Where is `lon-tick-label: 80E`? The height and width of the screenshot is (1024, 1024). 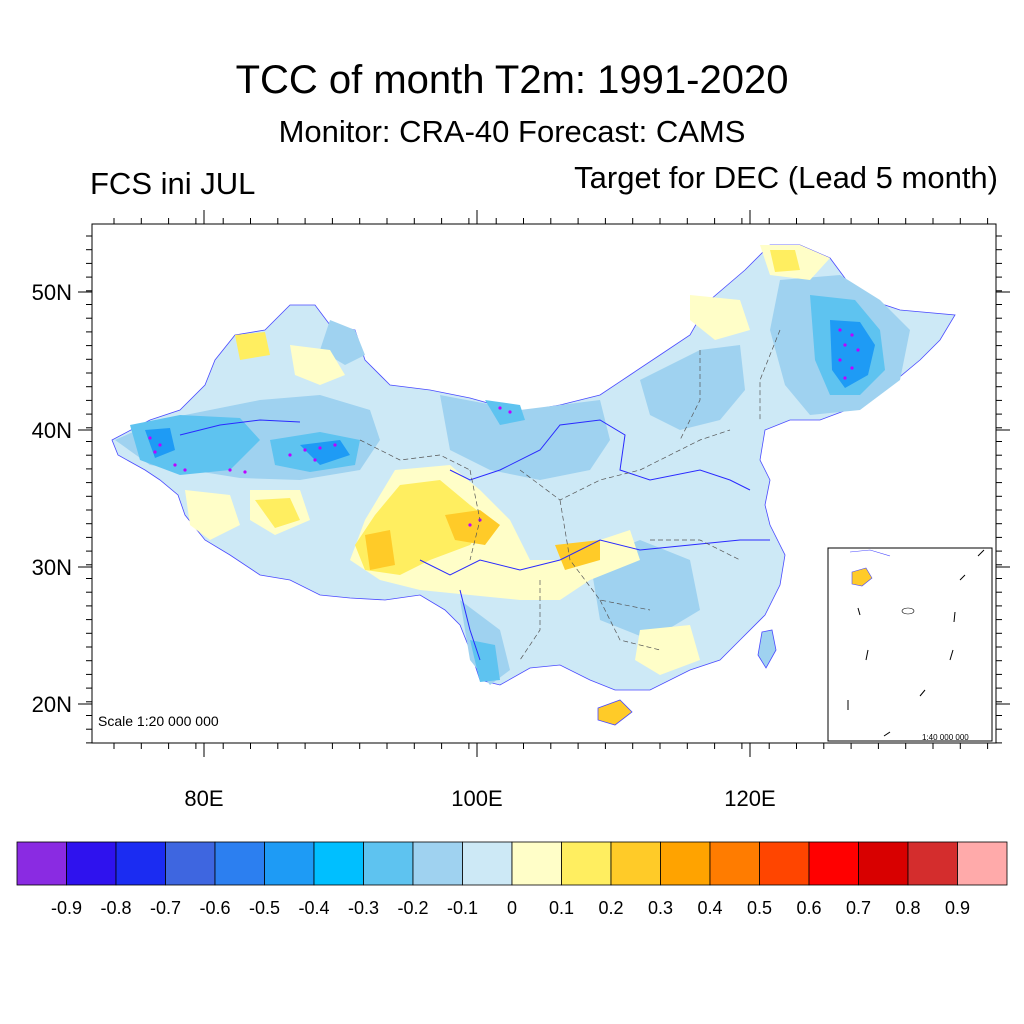 lon-tick-label: 80E is located at coordinates (203, 798).